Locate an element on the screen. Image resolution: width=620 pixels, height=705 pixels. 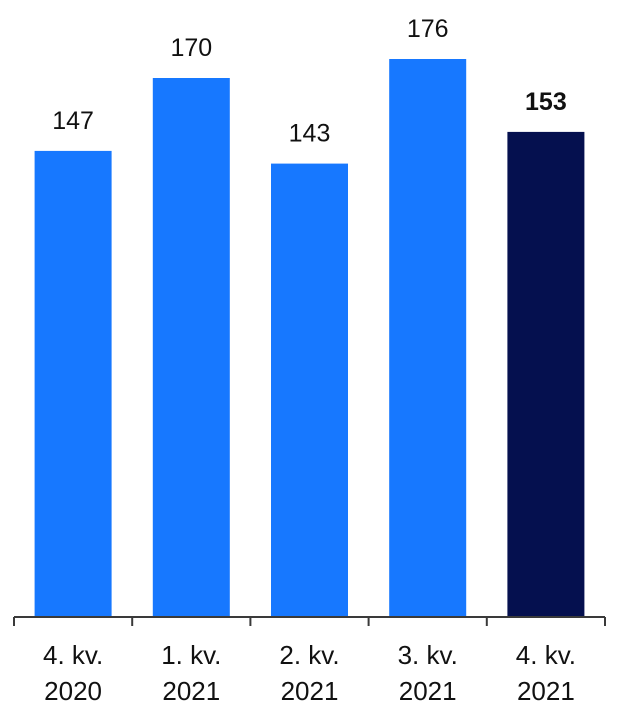
data-label: 153 is located at coordinates (546, 102).